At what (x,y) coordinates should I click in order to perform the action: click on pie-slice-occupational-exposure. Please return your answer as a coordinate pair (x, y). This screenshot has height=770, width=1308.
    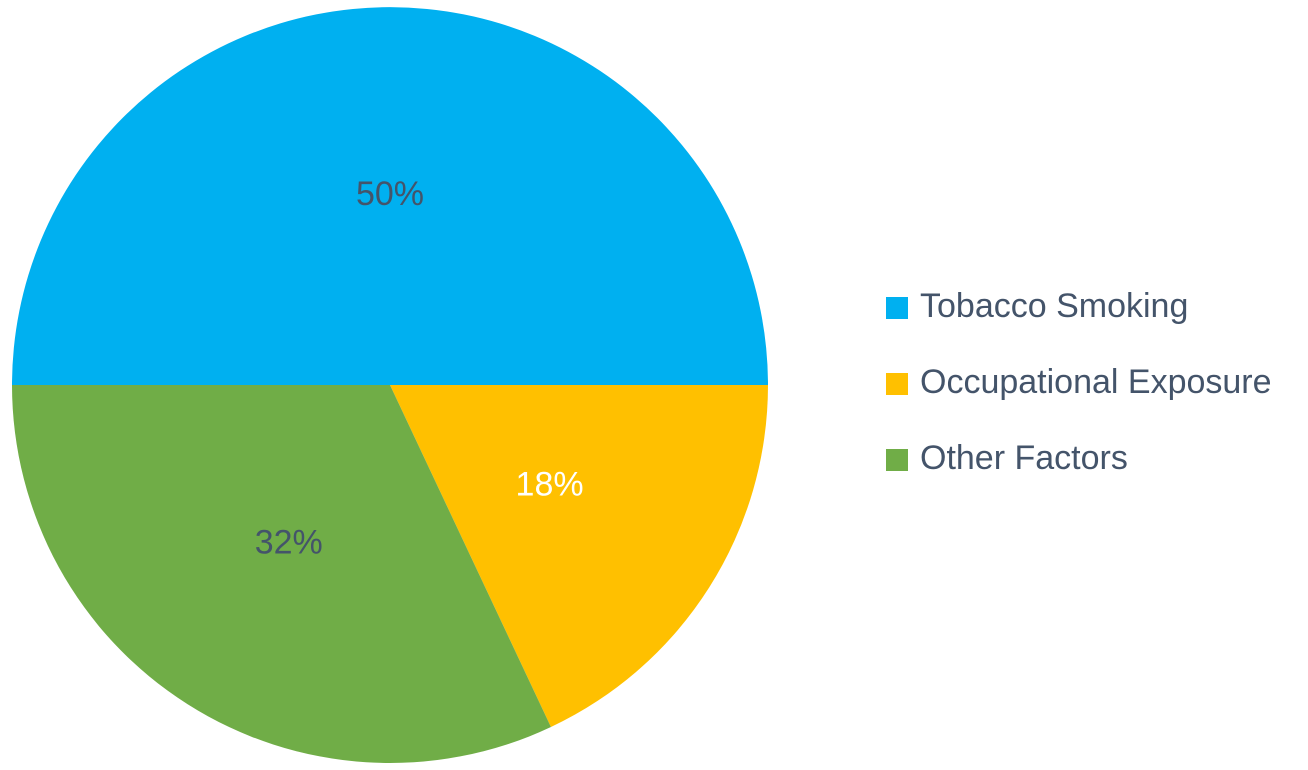
    Looking at the image, I should click on (579, 556).